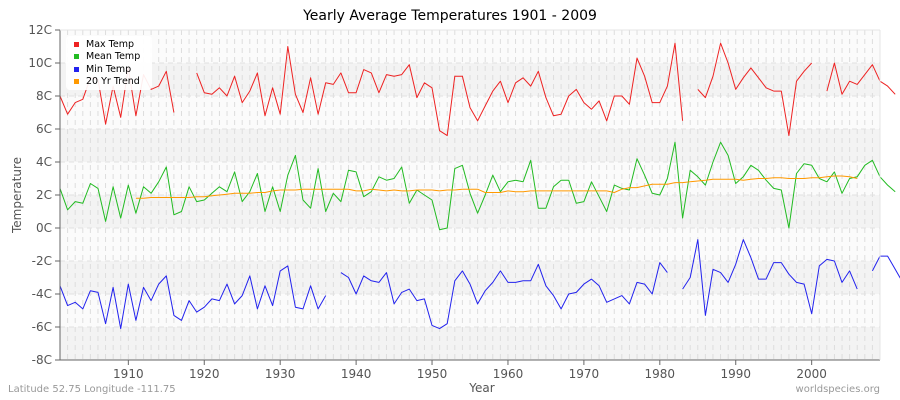 The width and height of the screenshot is (900, 400). What do you see at coordinates (76, 44) in the screenshot?
I see `max-temp-swatch-icon` at bounding box center [76, 44].